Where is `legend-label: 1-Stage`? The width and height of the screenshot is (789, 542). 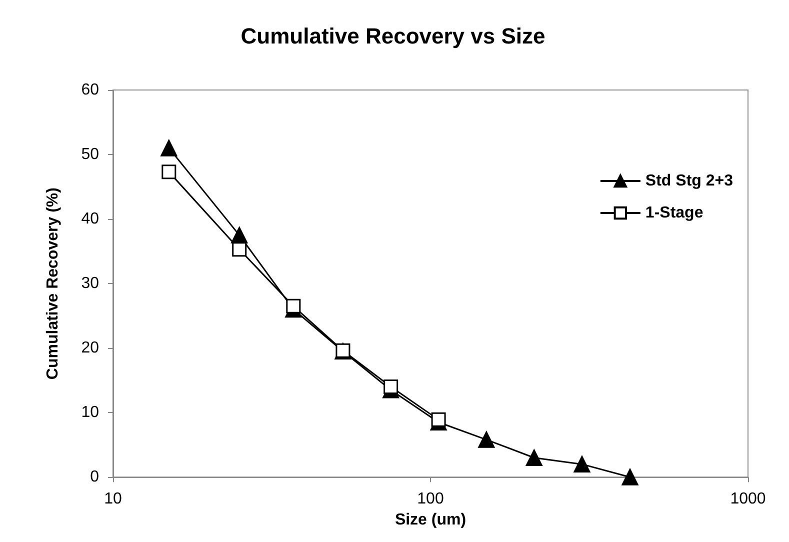
legend-label: 1-Stage is located at coordinates (674, 213).